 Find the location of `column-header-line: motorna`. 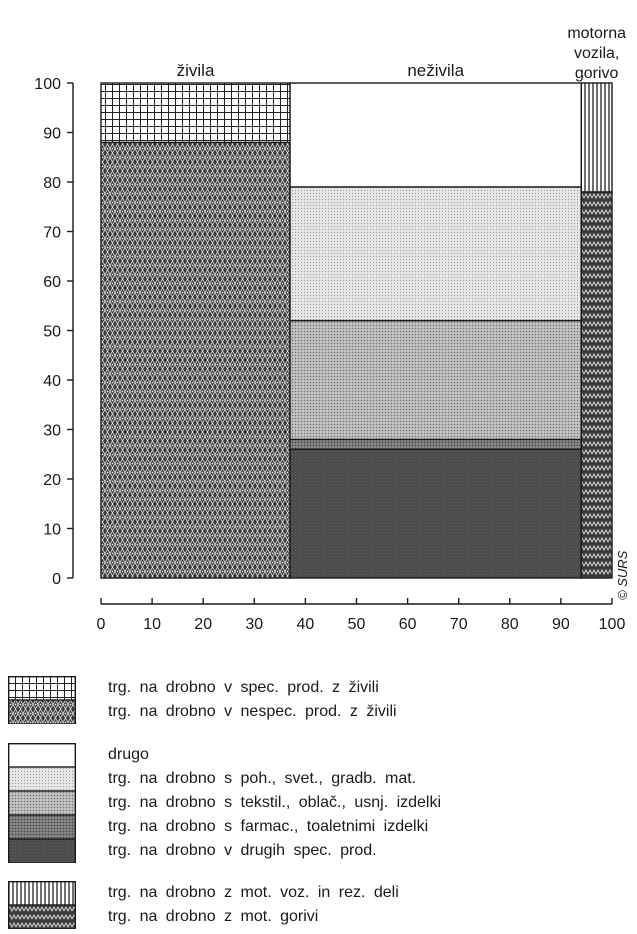

column-header-line: motorna is located at coordinates (596, 33).